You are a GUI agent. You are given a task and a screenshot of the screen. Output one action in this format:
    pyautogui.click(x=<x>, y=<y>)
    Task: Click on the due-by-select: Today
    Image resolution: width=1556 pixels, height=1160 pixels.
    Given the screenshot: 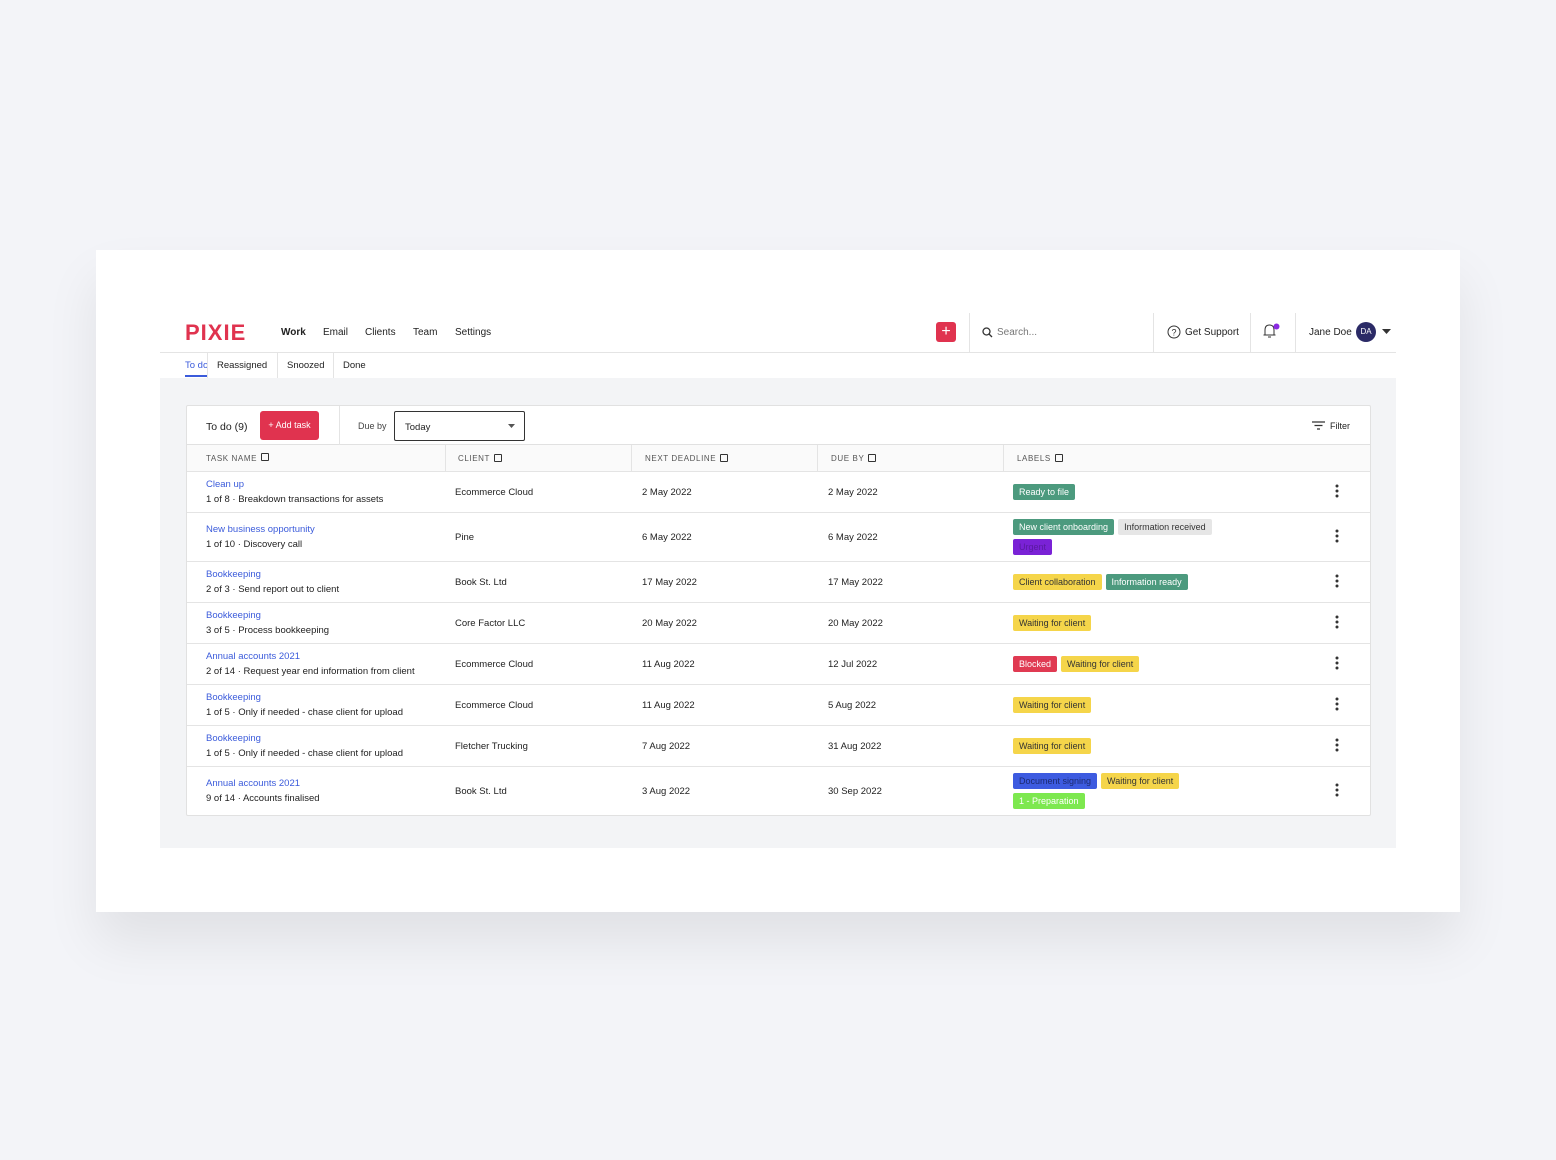 What is the action you would take?
    pyautogui.click(x=459, y=426)
    